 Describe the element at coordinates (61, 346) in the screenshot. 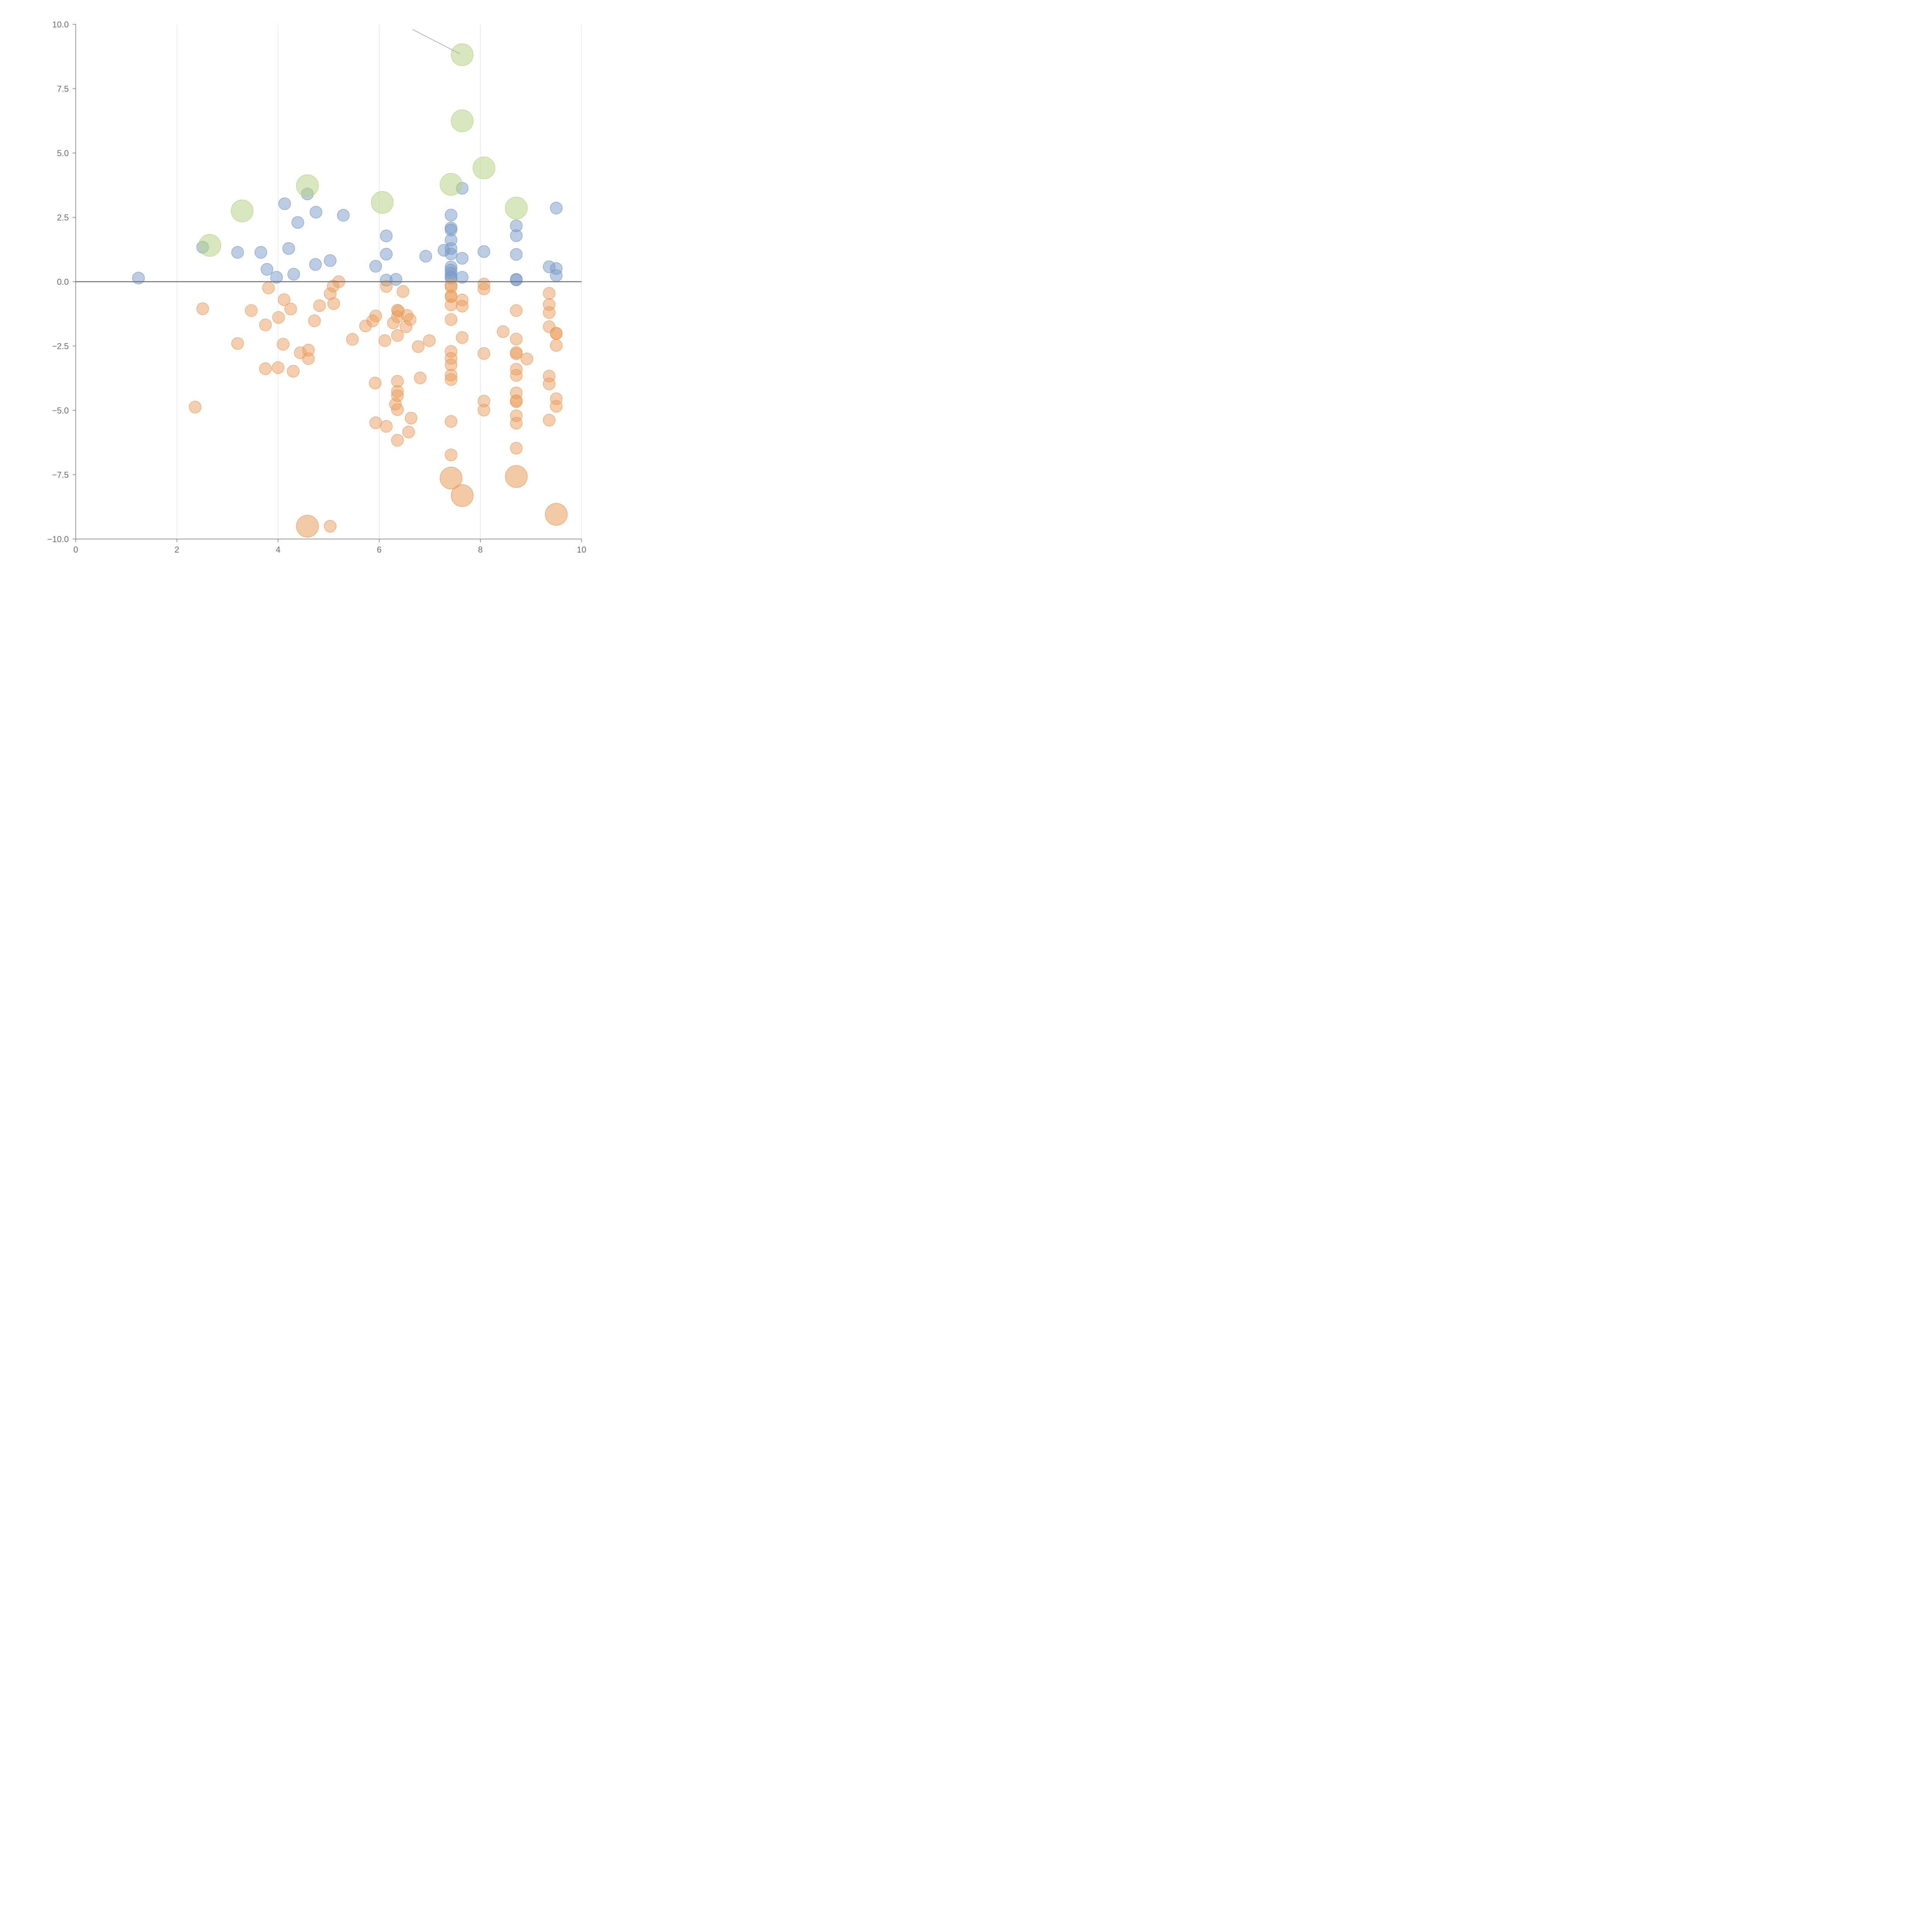

I see `y-tick-label: −2.5` at that location.